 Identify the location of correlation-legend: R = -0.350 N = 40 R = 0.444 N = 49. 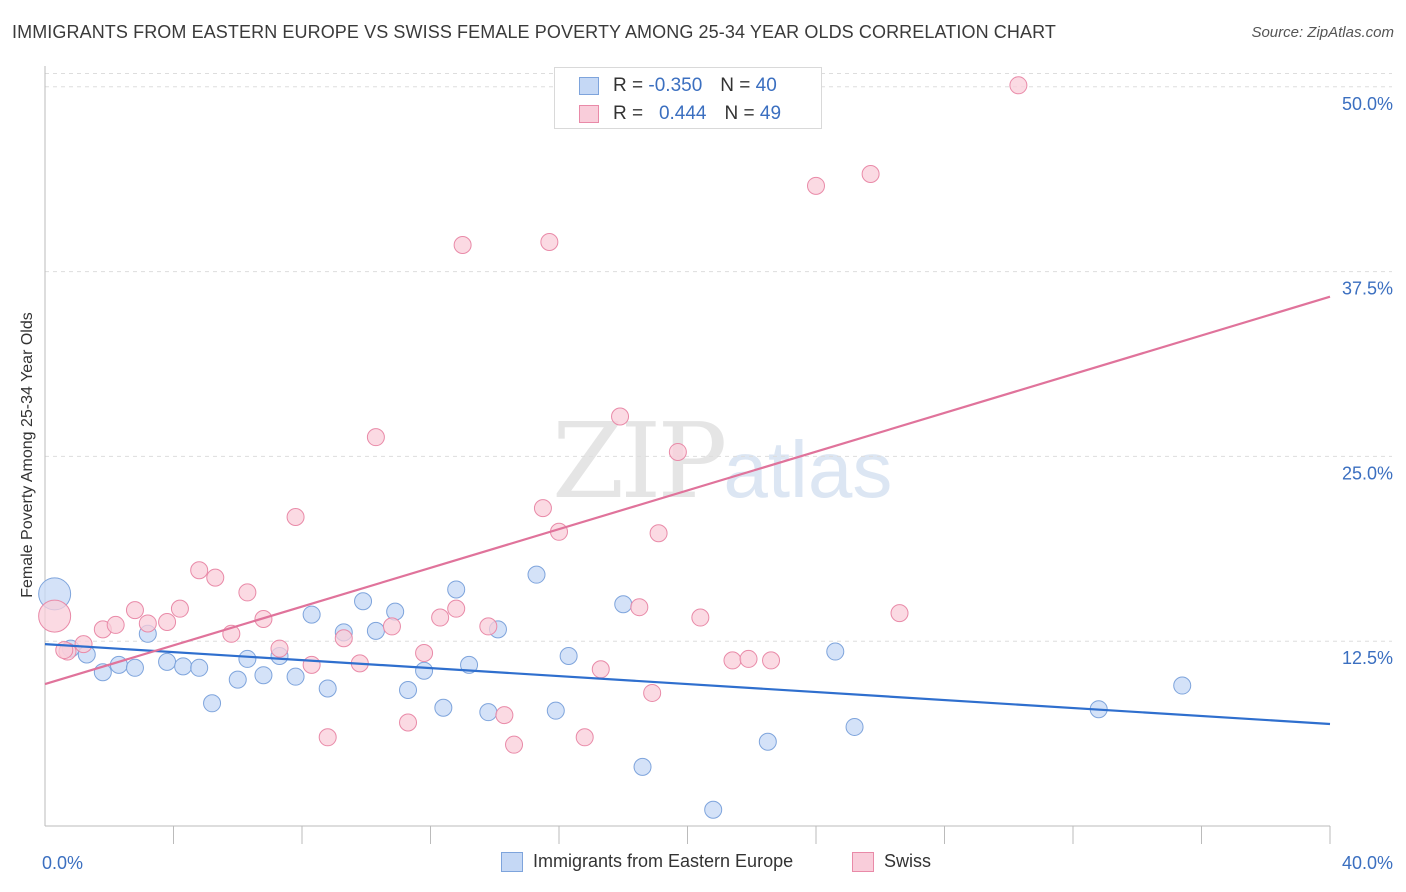
(688, 98).